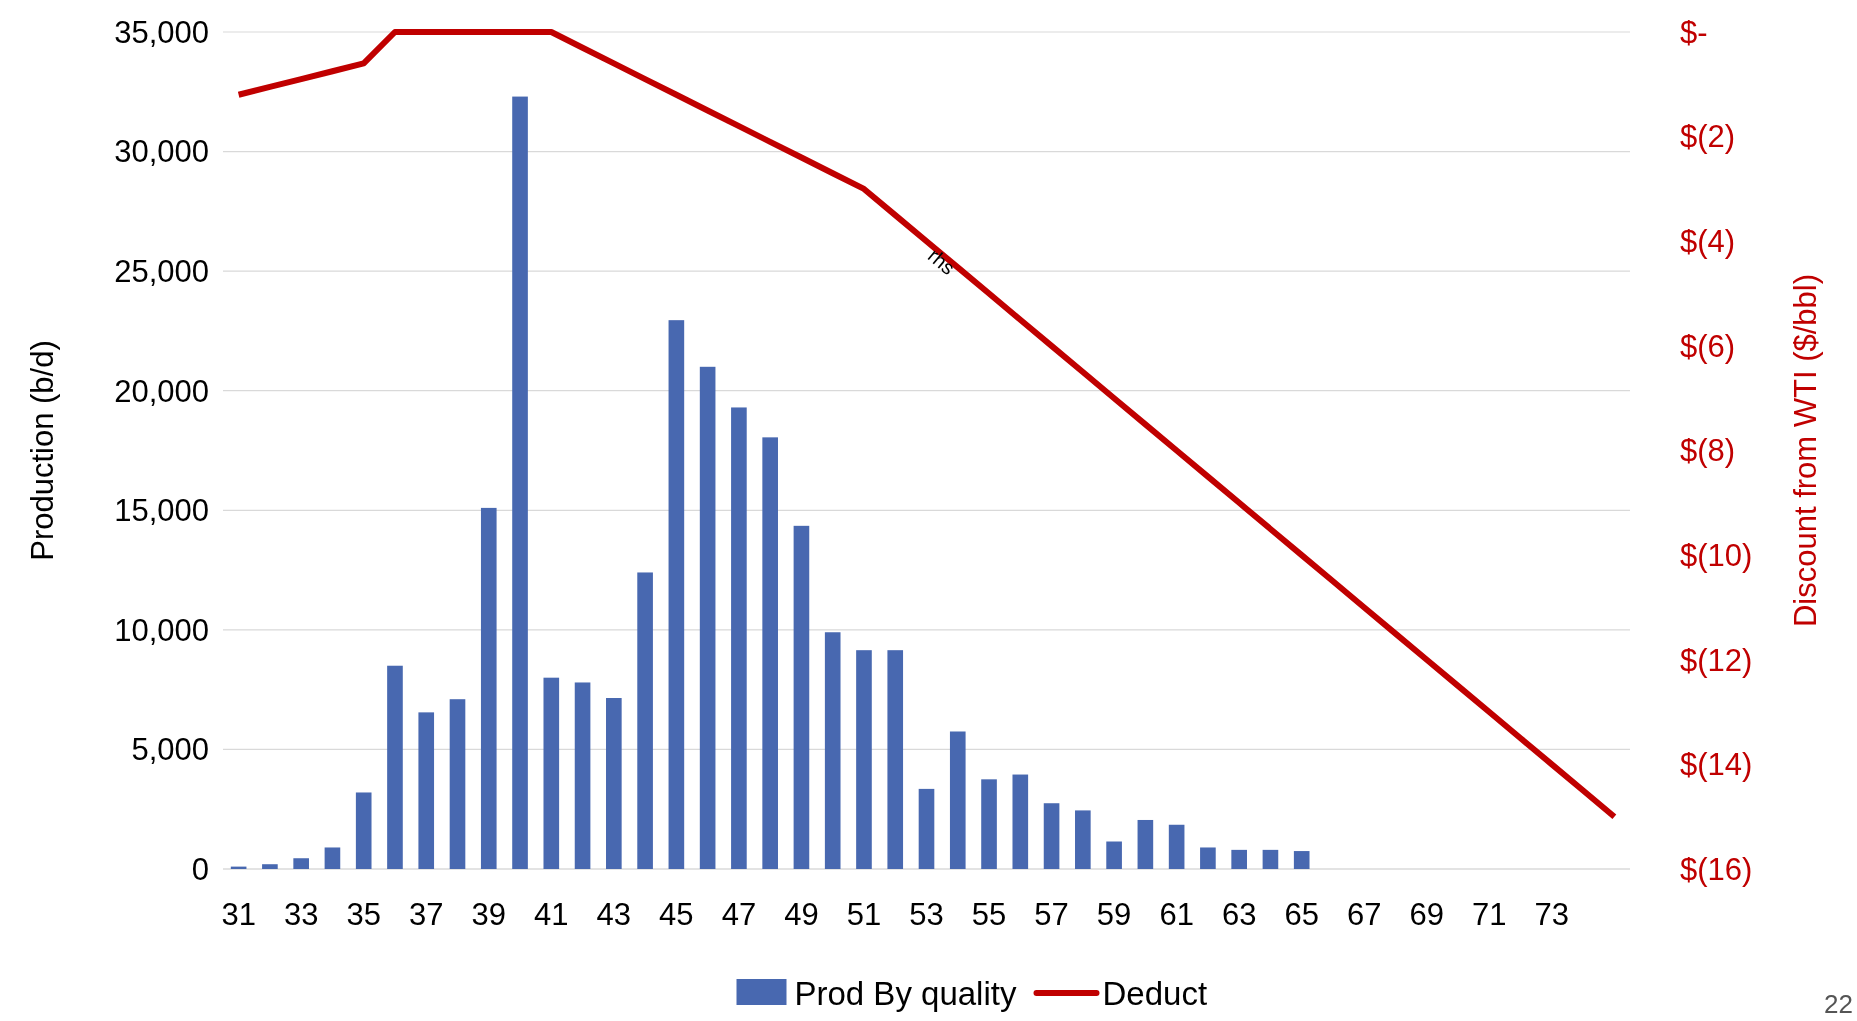  I want to click on y-tick-label: 10,000, so click(161, 630).